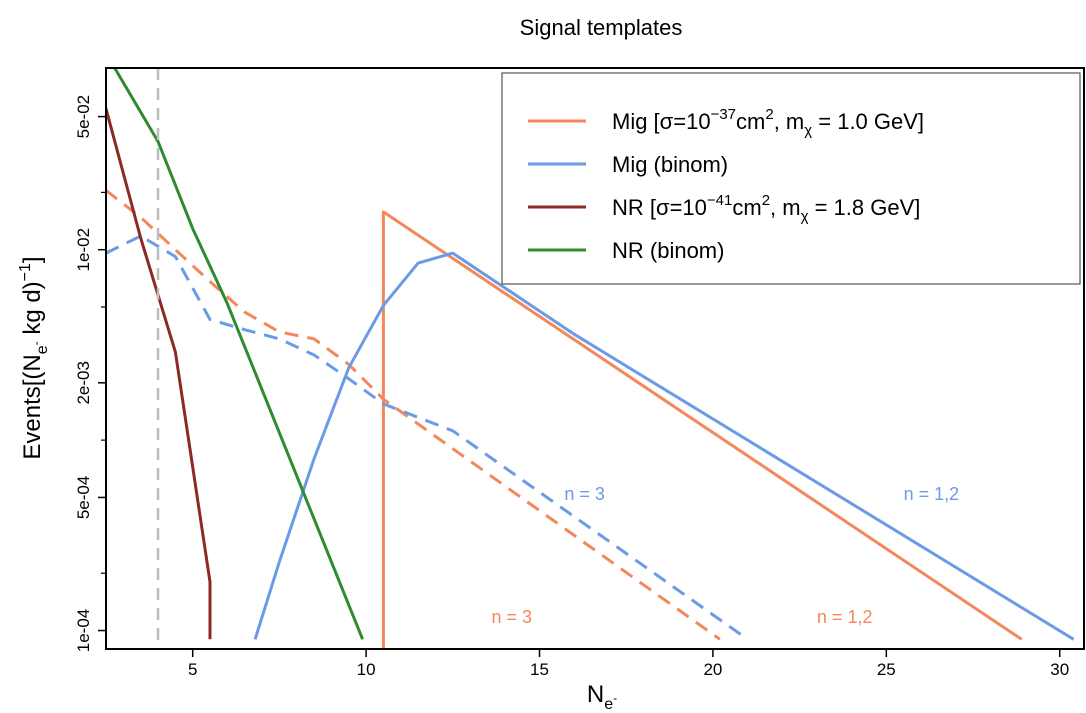  What do you see at coordinates (628, 664) in the screenshot?
I see `x-axis: 5 10 15 20 25 30` at bounding box center [628, 664].